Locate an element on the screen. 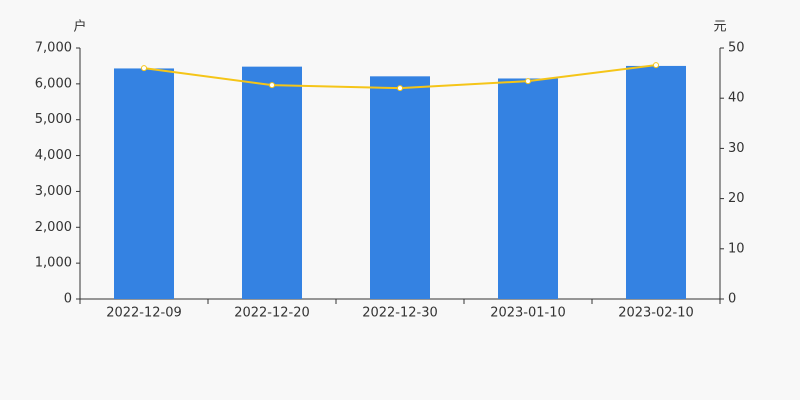 The width and height of the screenshot is (800, 400). y-tick-label: 7,000 is located at coordinates (53, 48).